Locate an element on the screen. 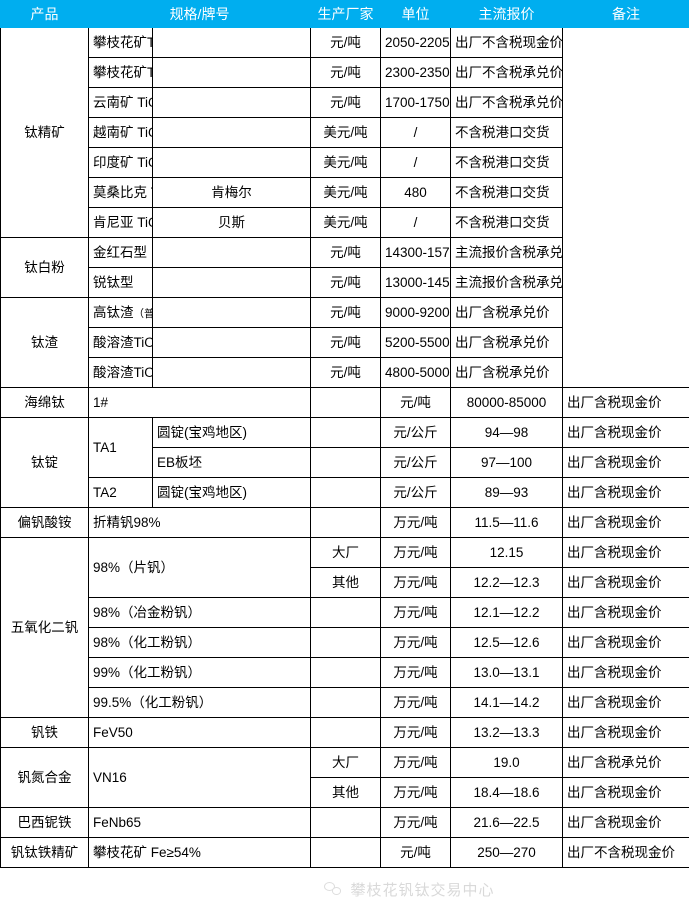 The height and width of the screenshot is (911, 689). cell-price: 4800-5000 is located at coordinates (416, 373).